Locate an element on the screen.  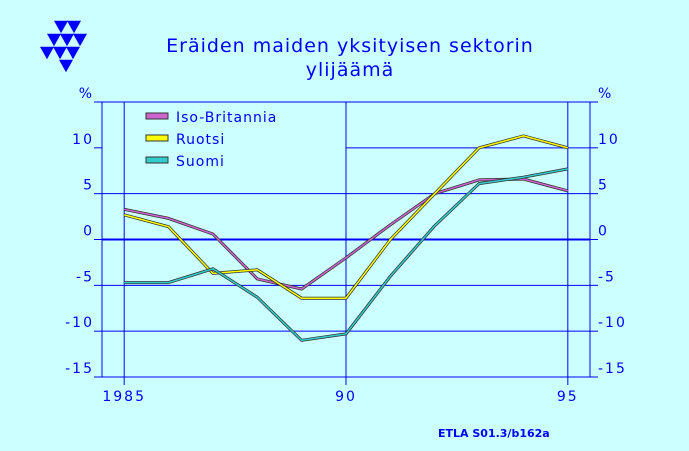
x-tick-label: 90 is located at coordinates (346, 397).